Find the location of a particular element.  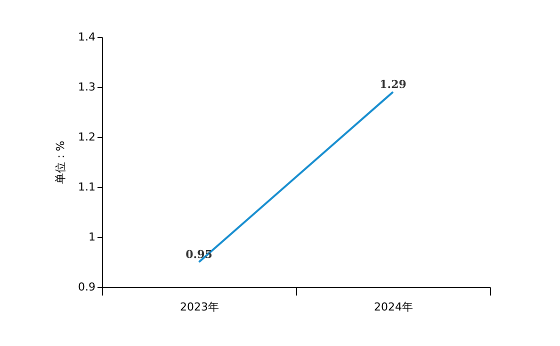

y-tick-label: 1 is located at coordinates (92, 237).